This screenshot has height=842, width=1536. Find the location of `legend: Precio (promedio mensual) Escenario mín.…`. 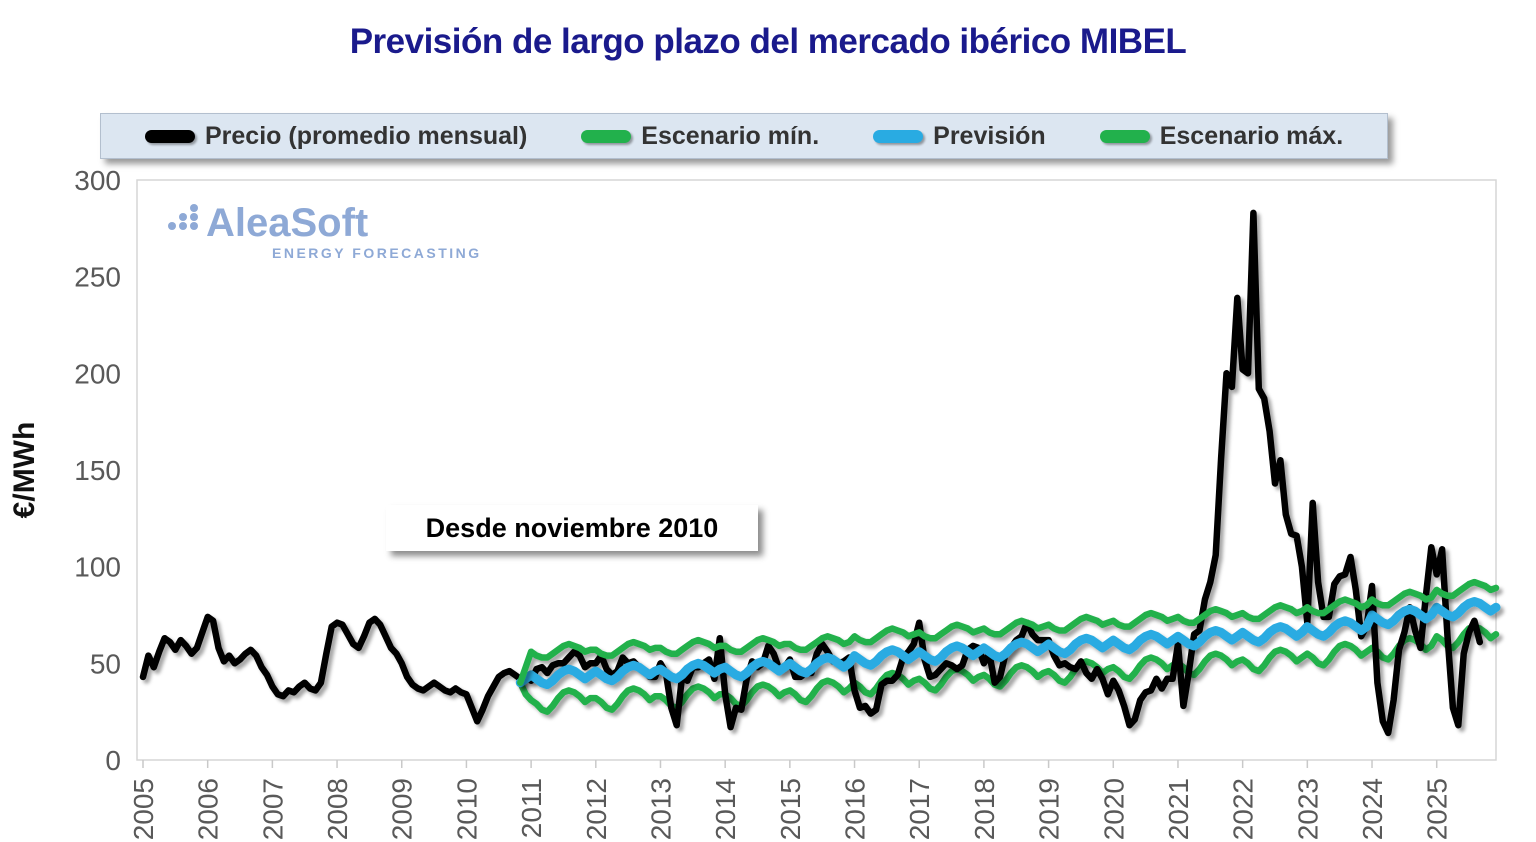

legend: Precio (promedio mensual) Escenario mín.… is located at coordinates (744, 136).